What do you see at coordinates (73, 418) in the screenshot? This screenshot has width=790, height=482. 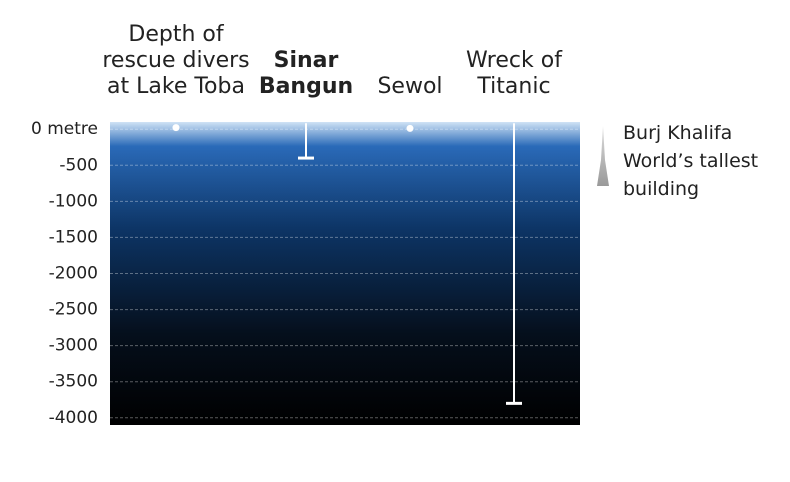 I see `y-tick-label: -4000` at bounding box center [73, 418].